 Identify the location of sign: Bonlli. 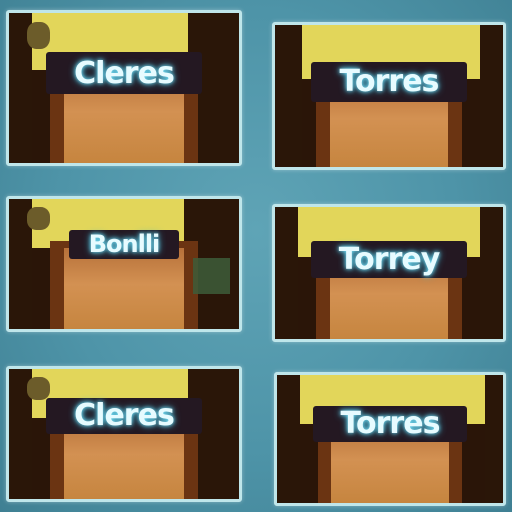
(124, 244).